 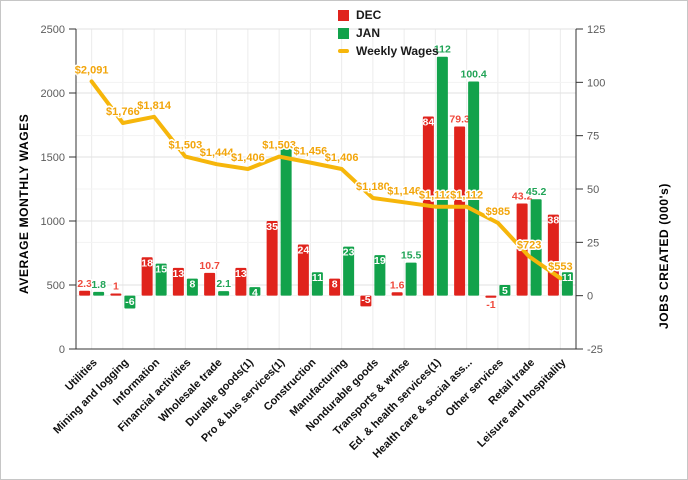 I want to click on dec-bar-label: 35, so click(x=272, y=227).